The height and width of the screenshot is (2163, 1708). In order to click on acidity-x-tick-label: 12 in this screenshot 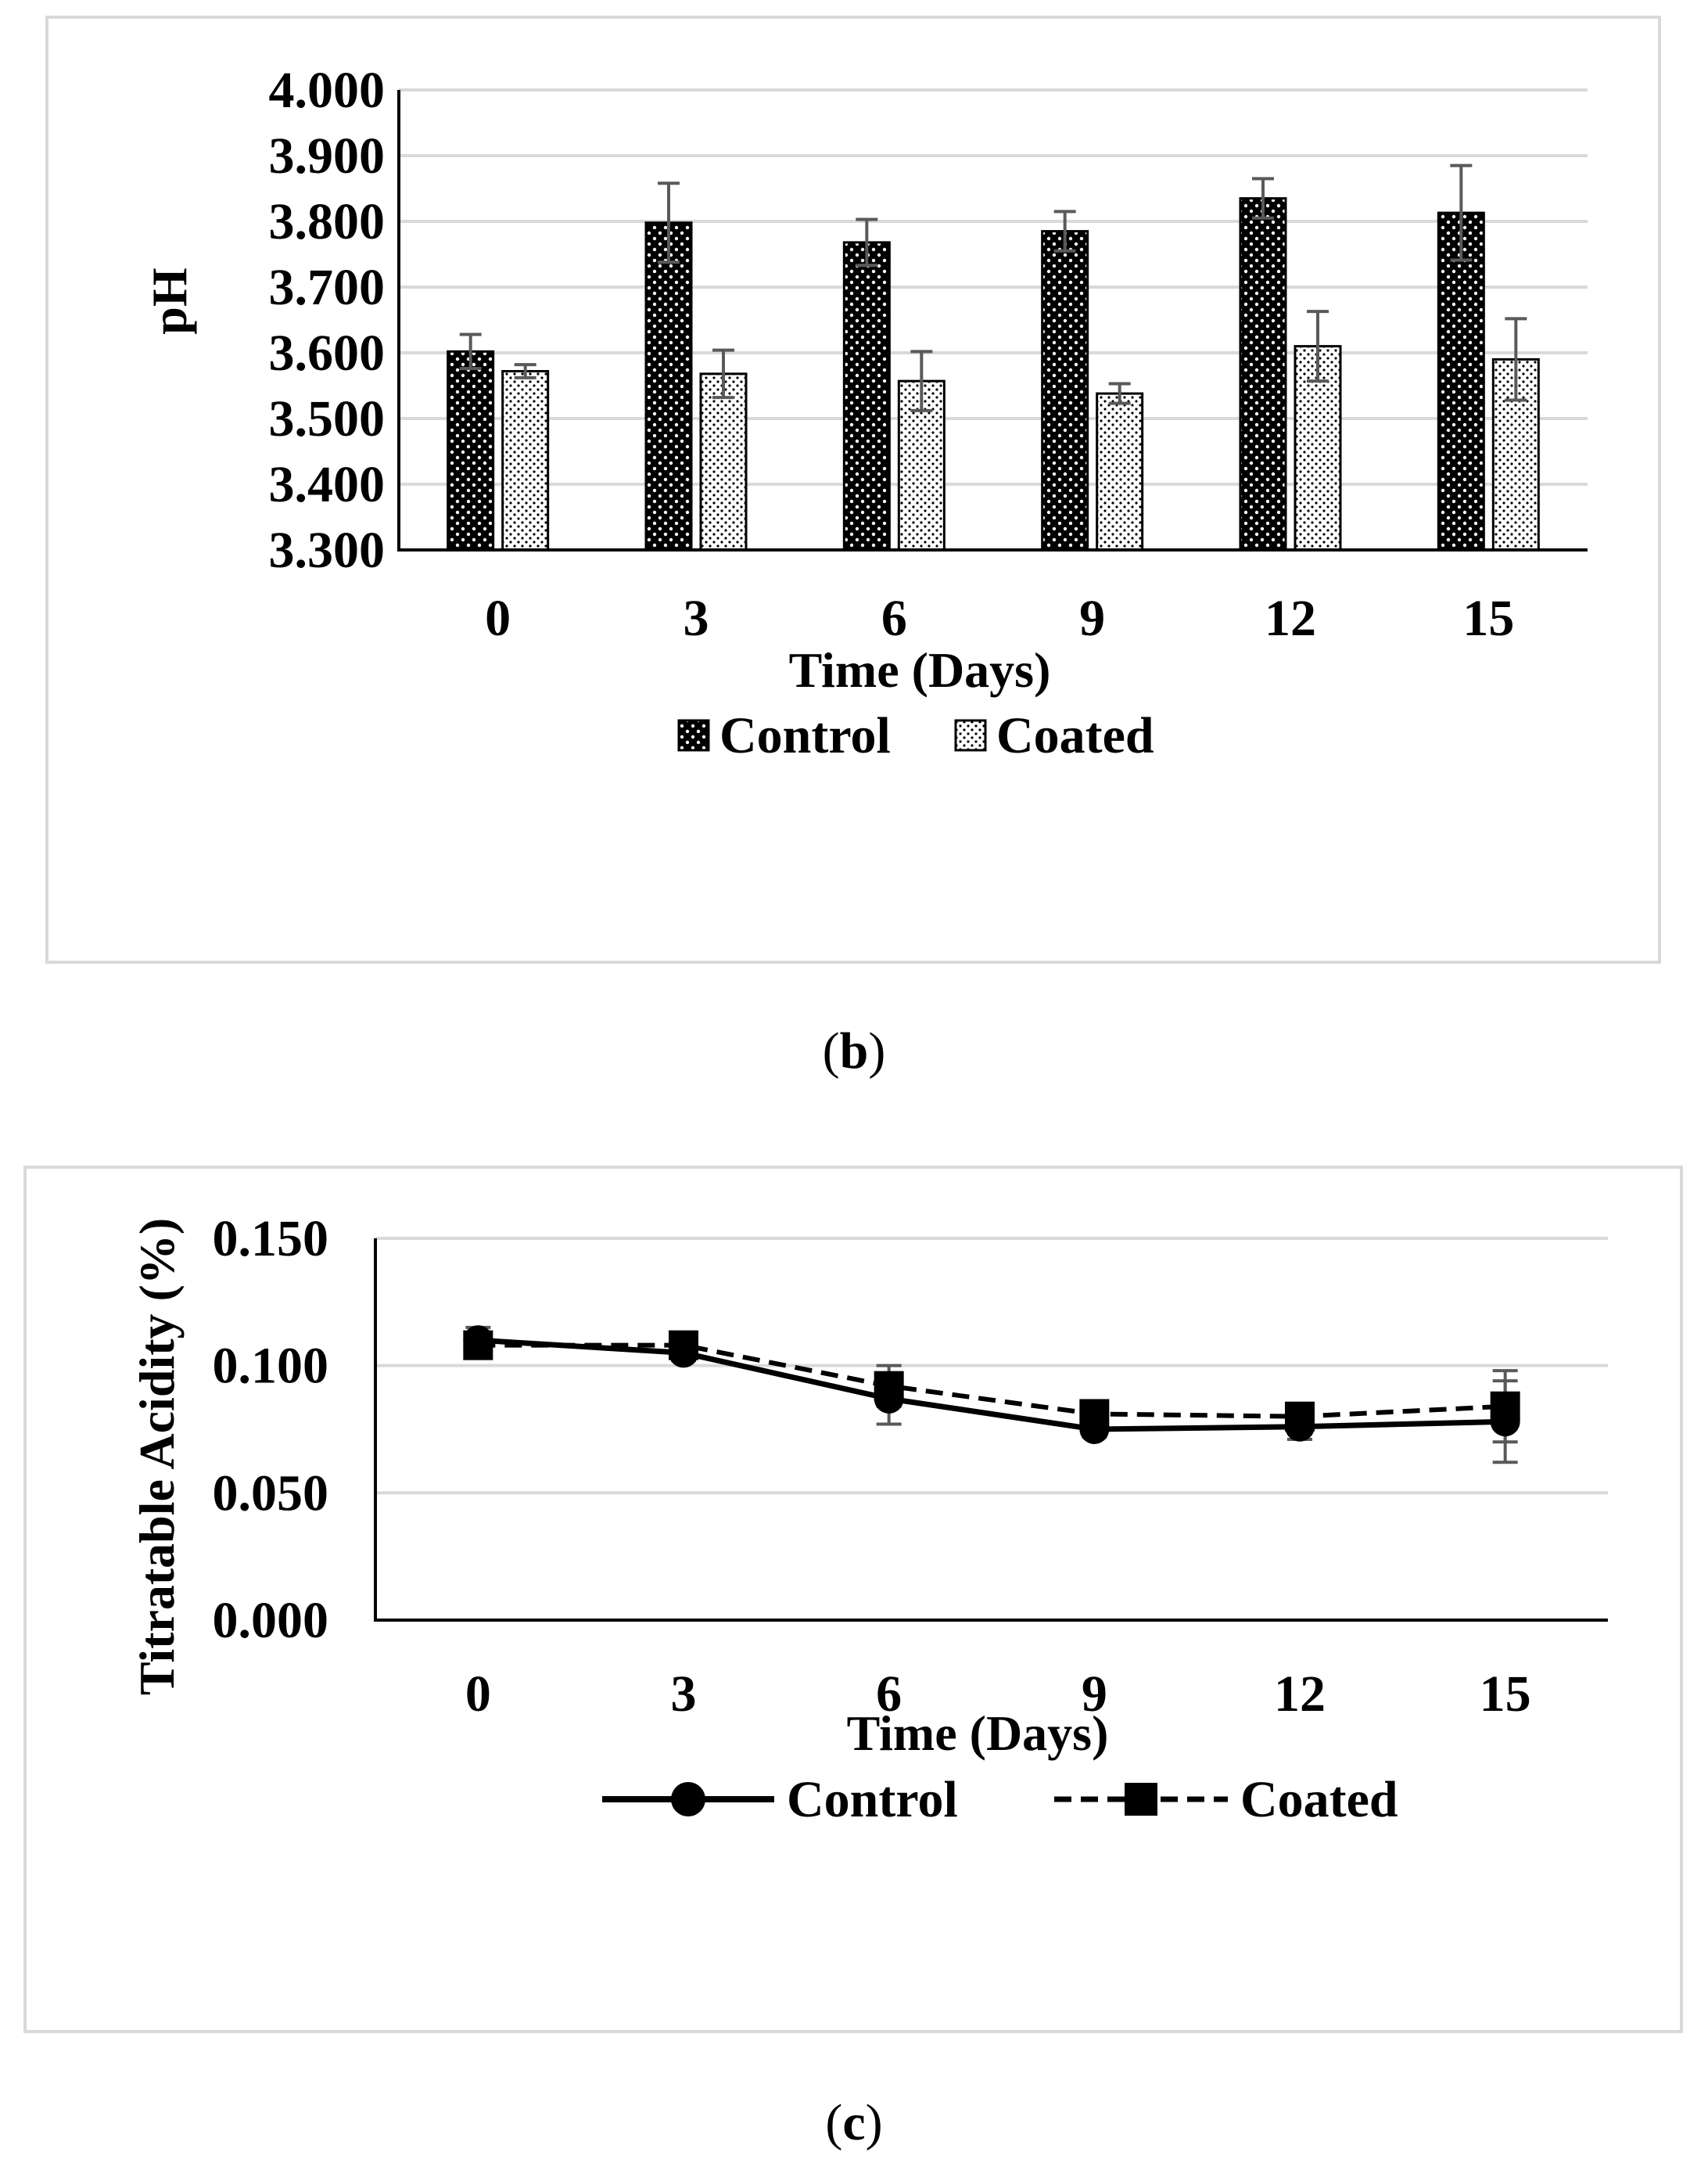, I will do `click(1300, 1694)`.